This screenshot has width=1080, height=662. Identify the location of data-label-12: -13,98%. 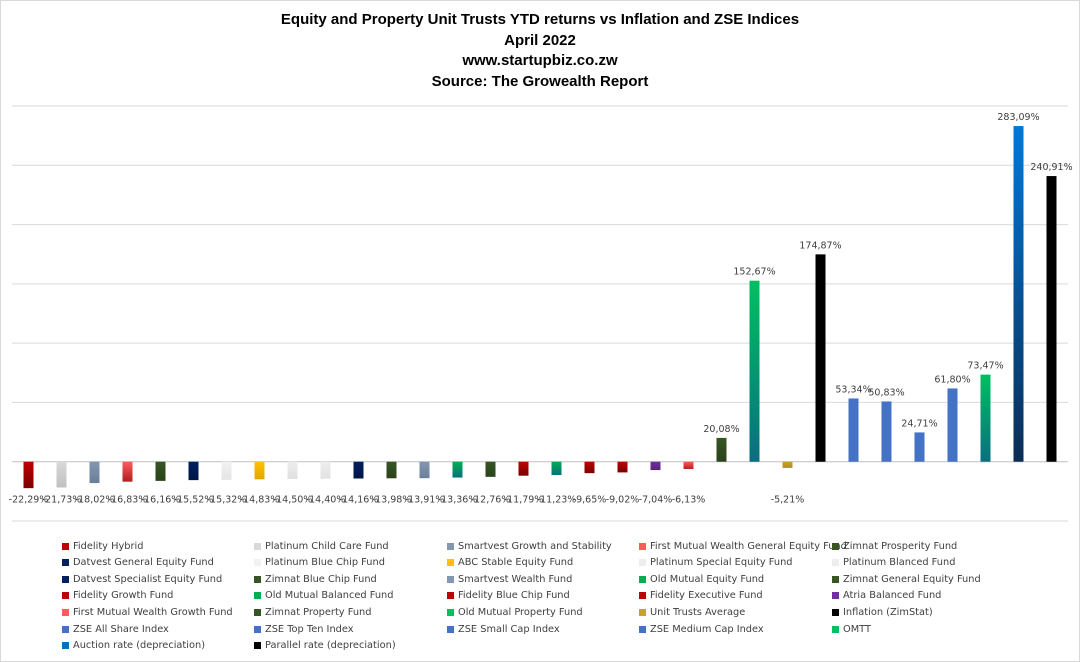
(392, 500).